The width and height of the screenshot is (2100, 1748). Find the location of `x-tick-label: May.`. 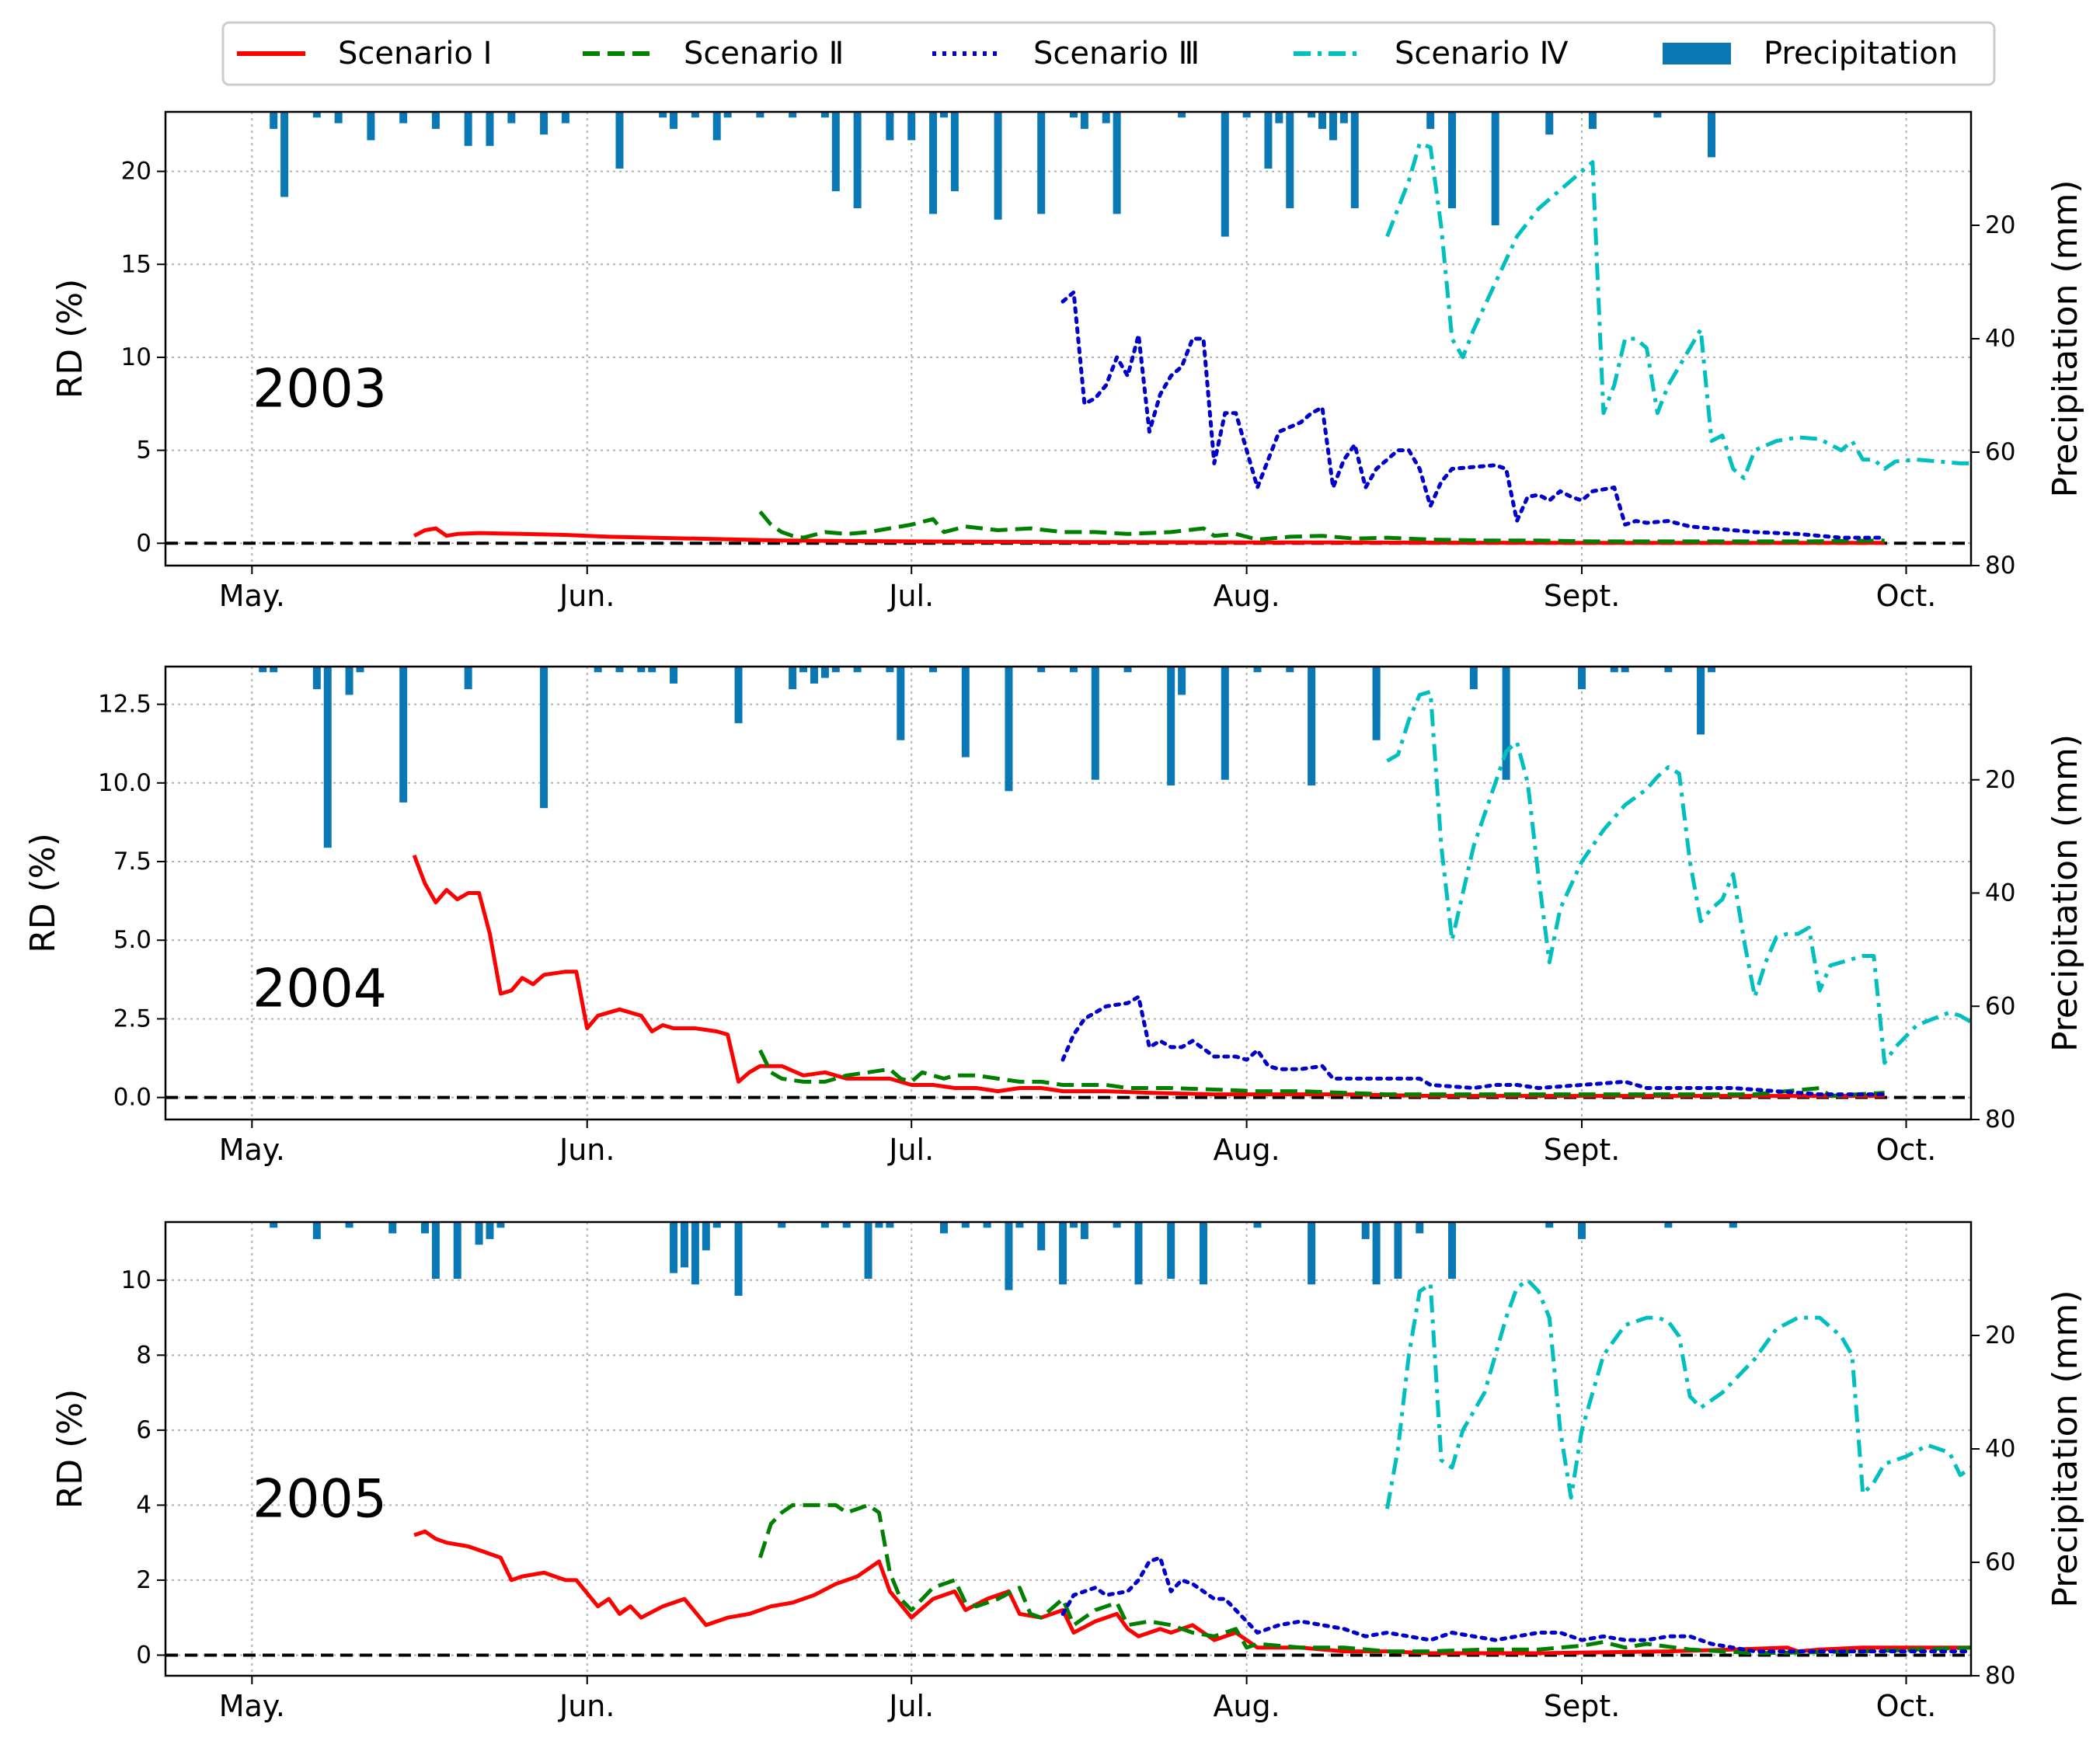

x-tick-label: May. is located at coordinates (252, 1706).